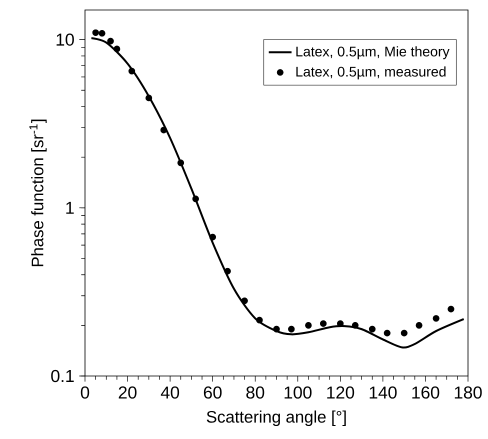 The image size is (488, 439). What do you see at coordinates (468, 392) in the screenshot?
I see `x-tick-label: 180` at bounding box center [468, 392].